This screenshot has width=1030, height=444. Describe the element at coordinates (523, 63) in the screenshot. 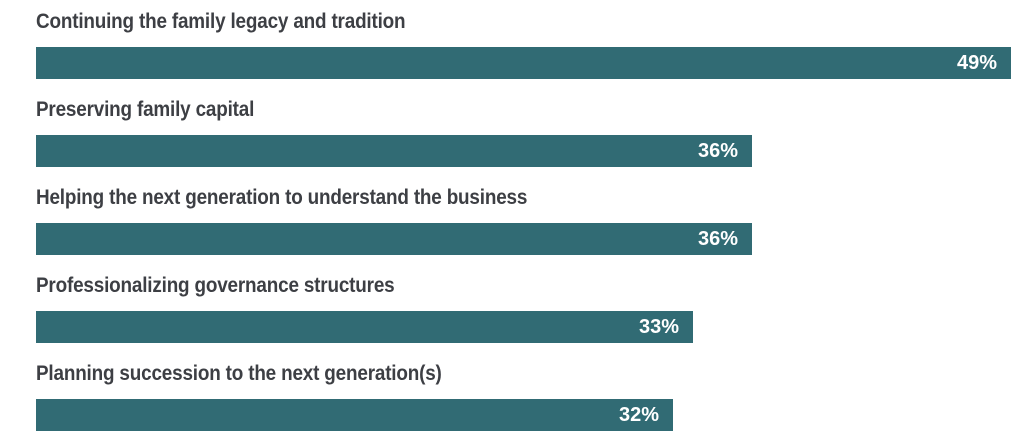

I see `bar: 49%` at that location.